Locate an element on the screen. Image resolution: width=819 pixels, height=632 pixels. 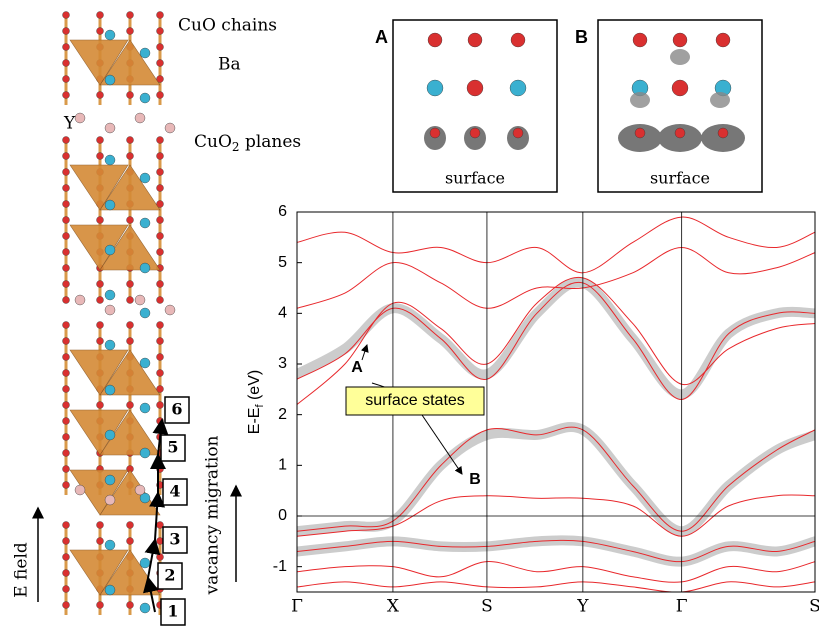
x-tick-label: X is located at coordinates (393, 607).